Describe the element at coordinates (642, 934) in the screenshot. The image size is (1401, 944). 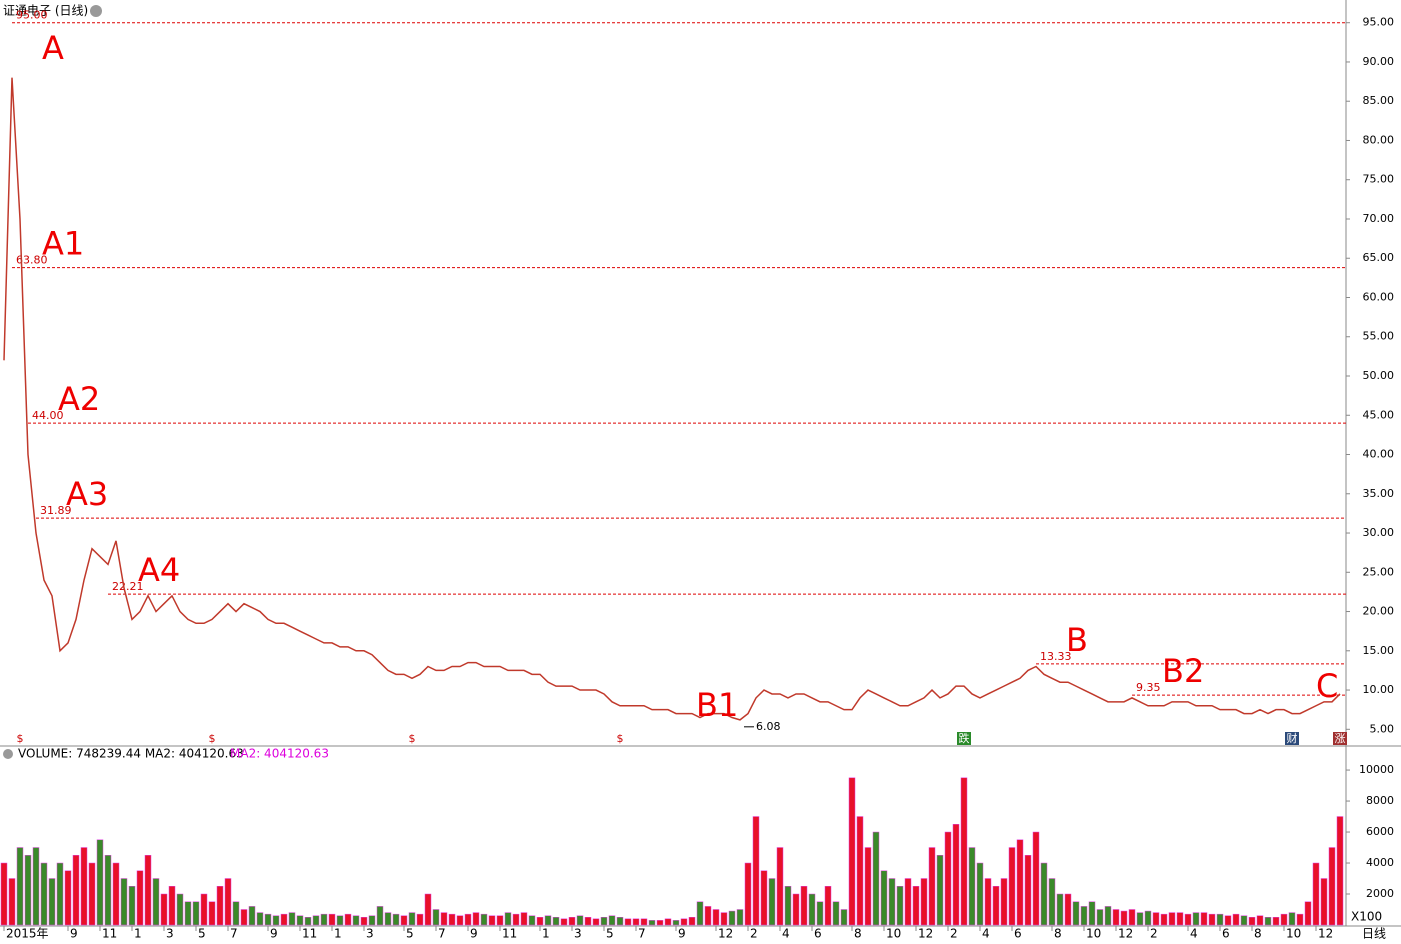
I see `x-tick-label: 7` at that location.